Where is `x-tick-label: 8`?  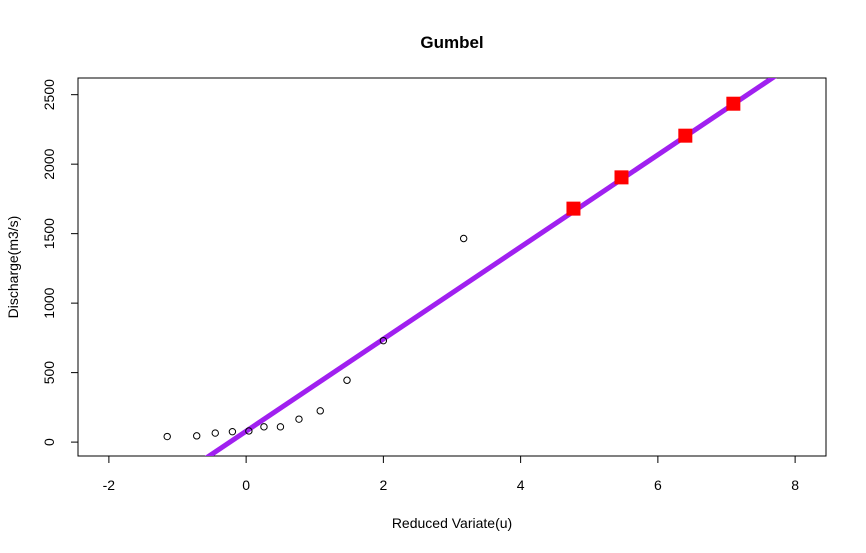 x-tick-label: 8 is located at coordinates (795, 485).